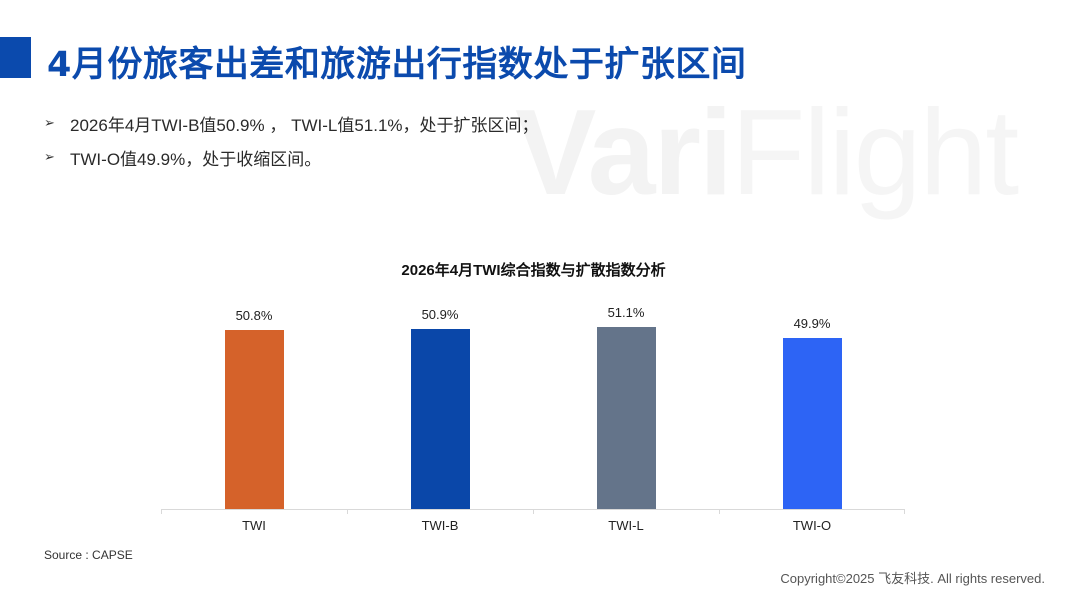 This screenshot has width=1067, height=600. What do you see at coordinates (397, 65) in the screenshot?
I see `page-title: 4月份旅客出差和旅游出行指数处于扩张区间` at bounding box center [397, 65].